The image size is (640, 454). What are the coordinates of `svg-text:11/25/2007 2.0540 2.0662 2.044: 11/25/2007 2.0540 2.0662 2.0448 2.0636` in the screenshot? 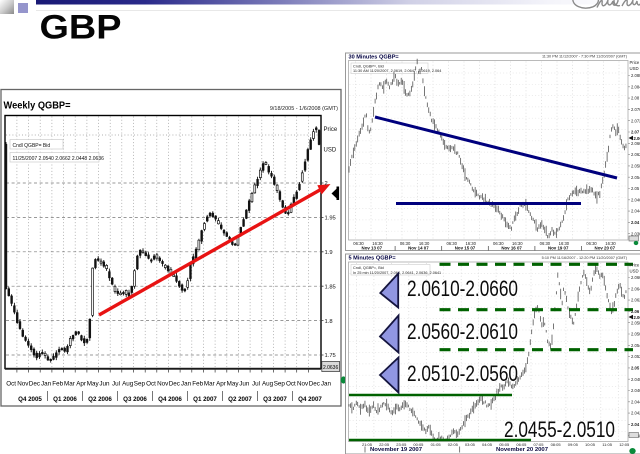 It's located at (59, 159).